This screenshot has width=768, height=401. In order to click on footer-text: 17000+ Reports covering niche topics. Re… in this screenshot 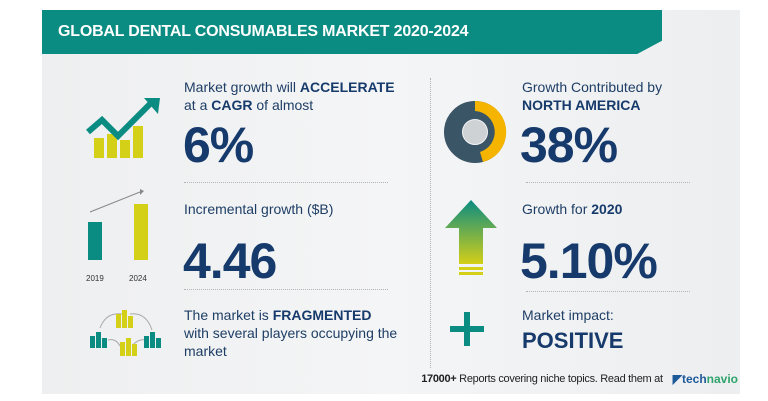, I will do `click(542, 379)`.